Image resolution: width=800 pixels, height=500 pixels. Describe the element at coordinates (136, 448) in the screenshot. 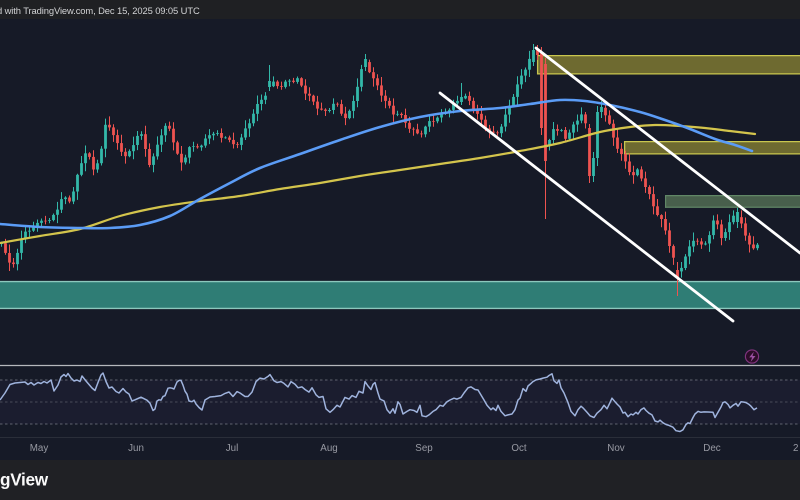

I see `svg-text: Jun` at that location.